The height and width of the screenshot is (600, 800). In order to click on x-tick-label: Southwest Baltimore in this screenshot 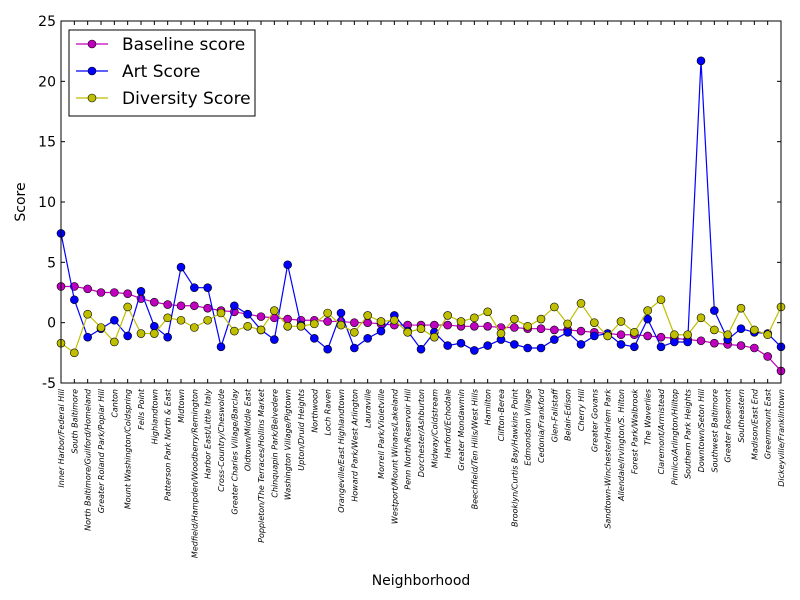, I will do `click(714, 431)`.